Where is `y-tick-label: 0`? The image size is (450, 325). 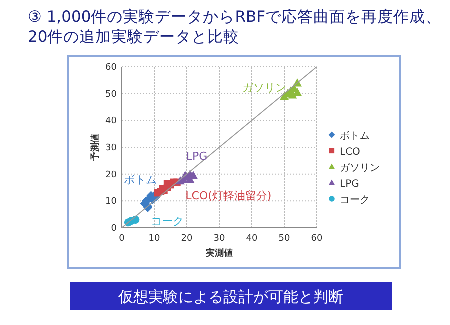 y-tick-label: 0 is located at coordinates (114, 229).